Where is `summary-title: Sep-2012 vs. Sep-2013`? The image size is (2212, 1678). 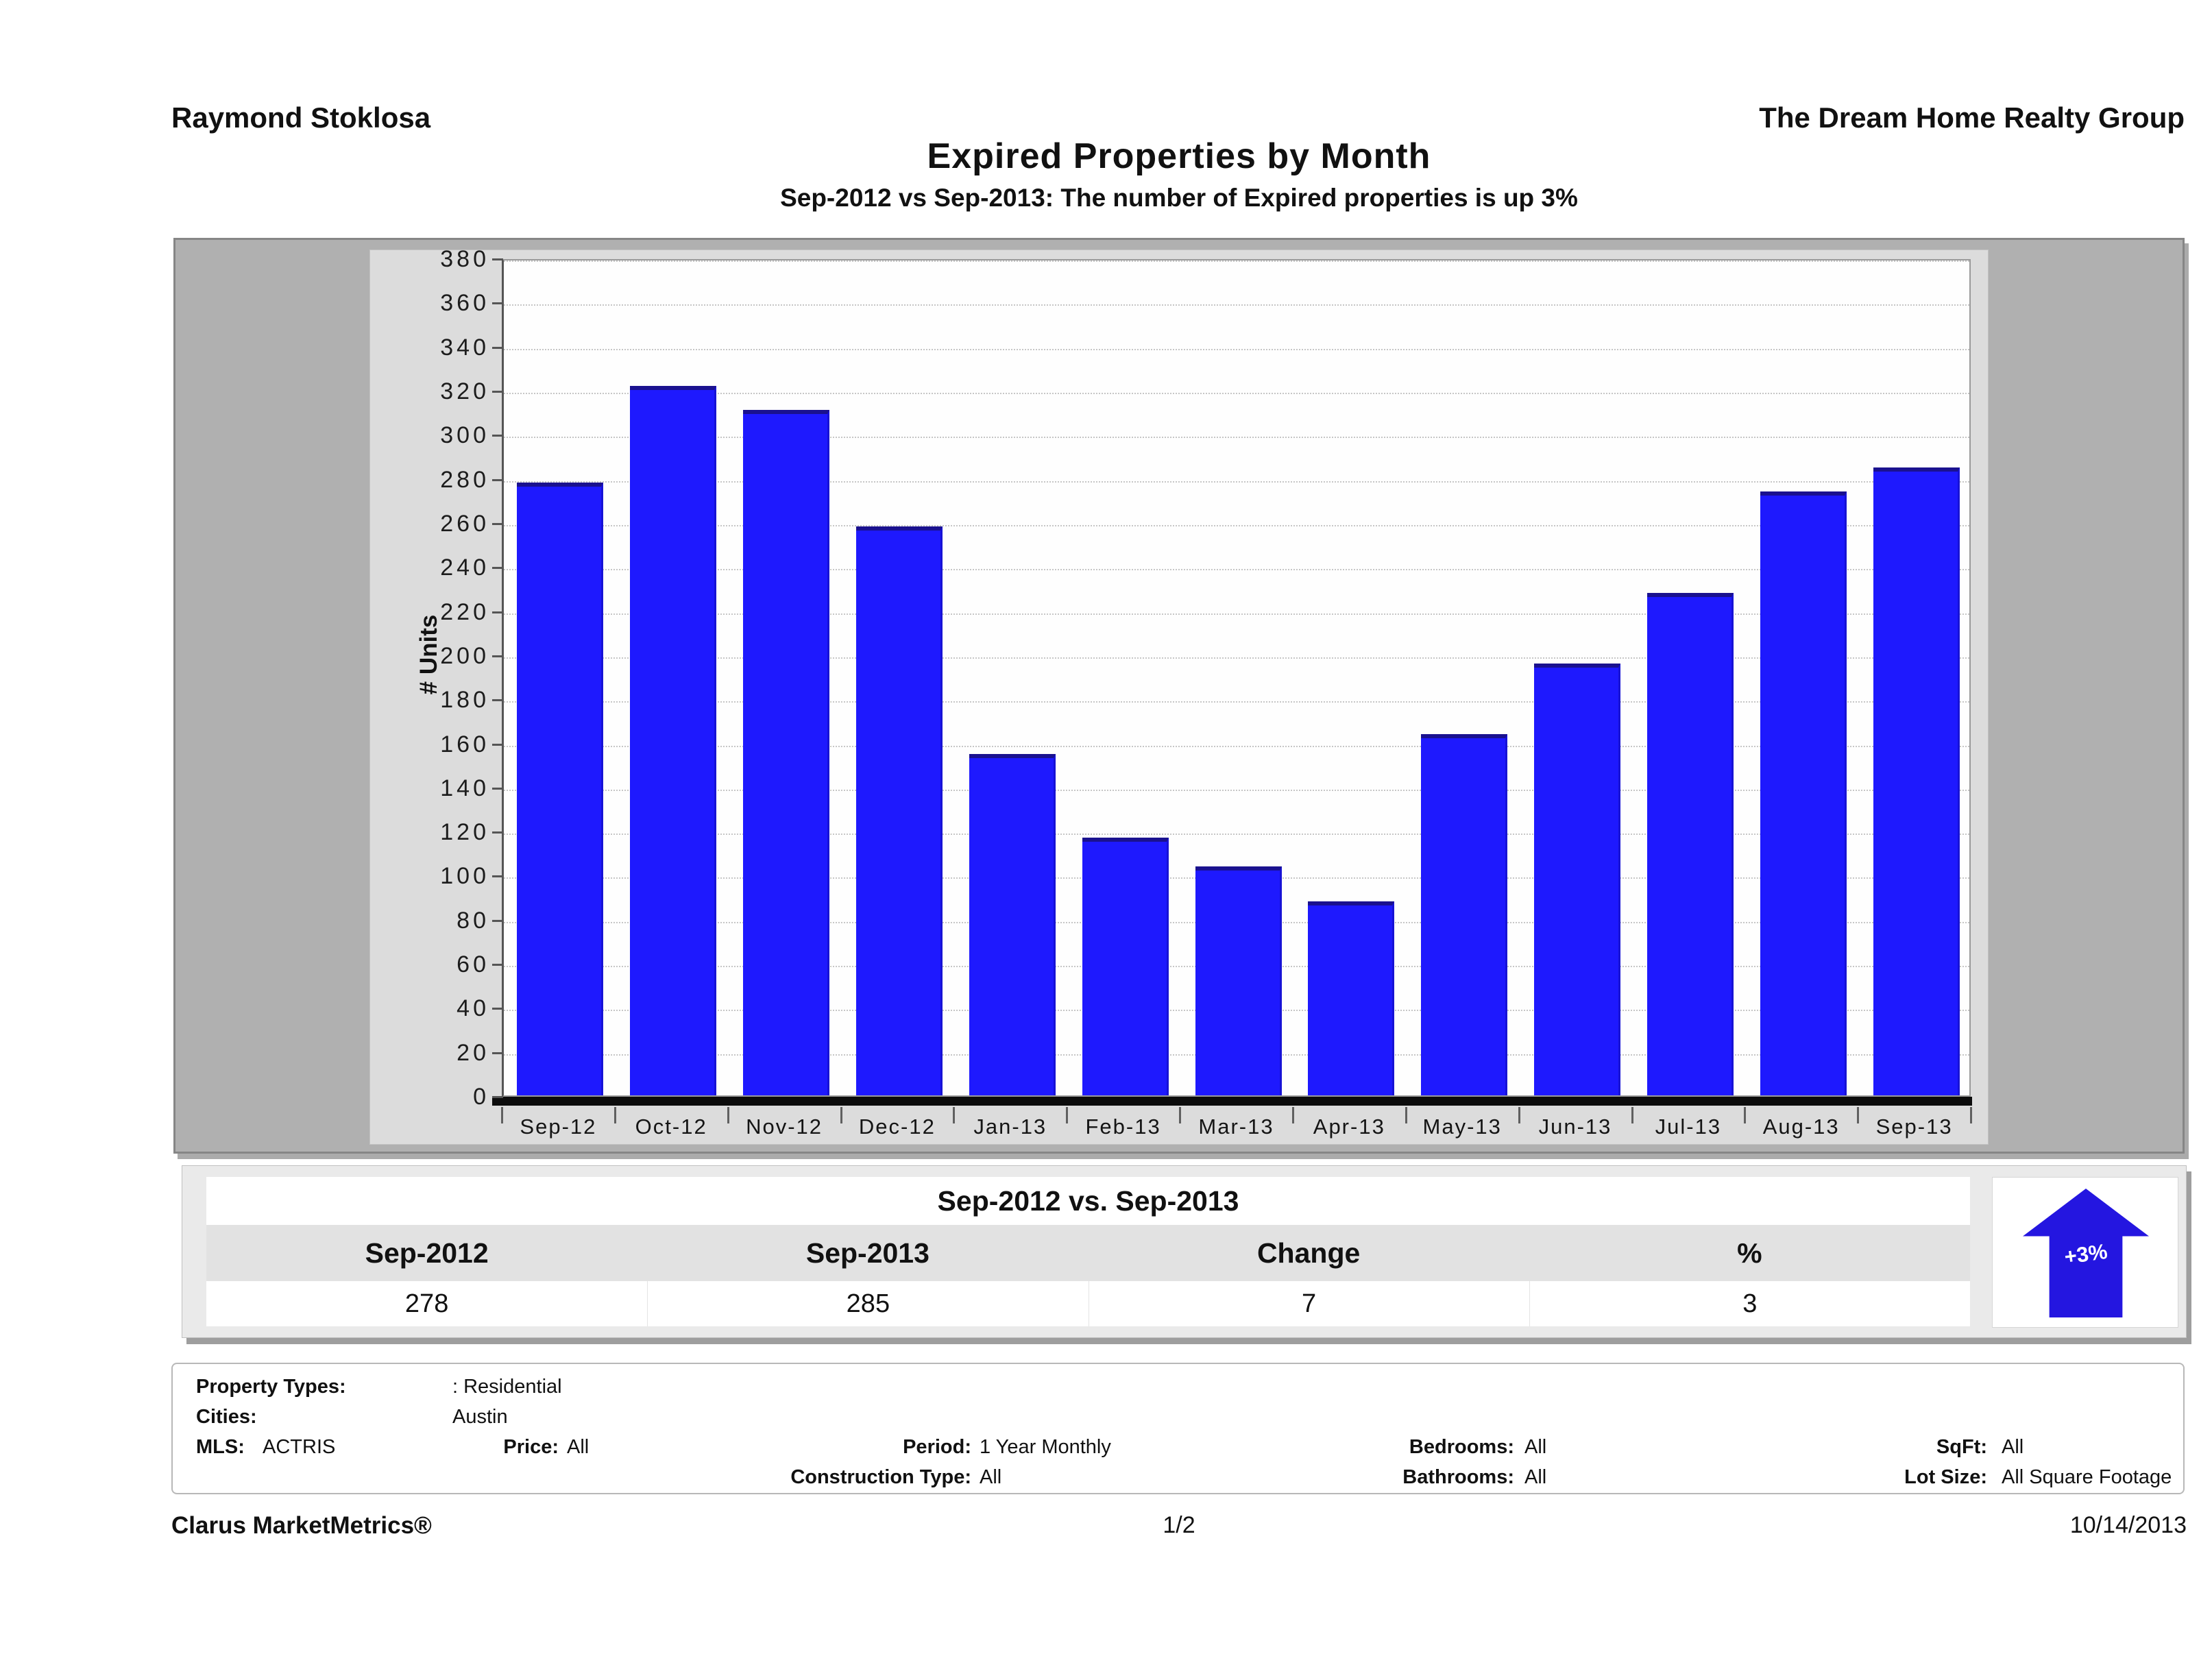
summary-title: Sep-2012 vs. Sep-2013 is located at coordinates (1088, 1201).